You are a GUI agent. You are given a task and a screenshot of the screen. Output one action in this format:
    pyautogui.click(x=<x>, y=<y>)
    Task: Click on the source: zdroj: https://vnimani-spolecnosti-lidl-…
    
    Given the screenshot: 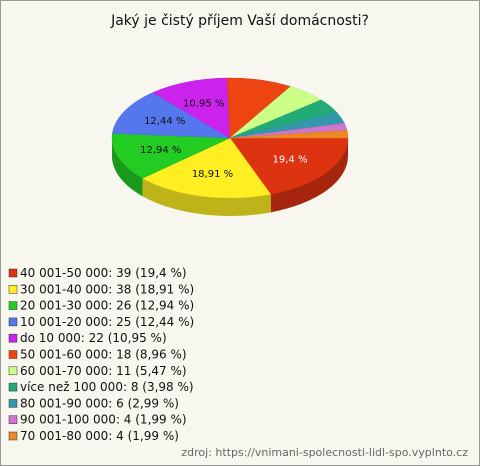 What is the action you would take?
    pyautogui.click(x=324, y=452)
    